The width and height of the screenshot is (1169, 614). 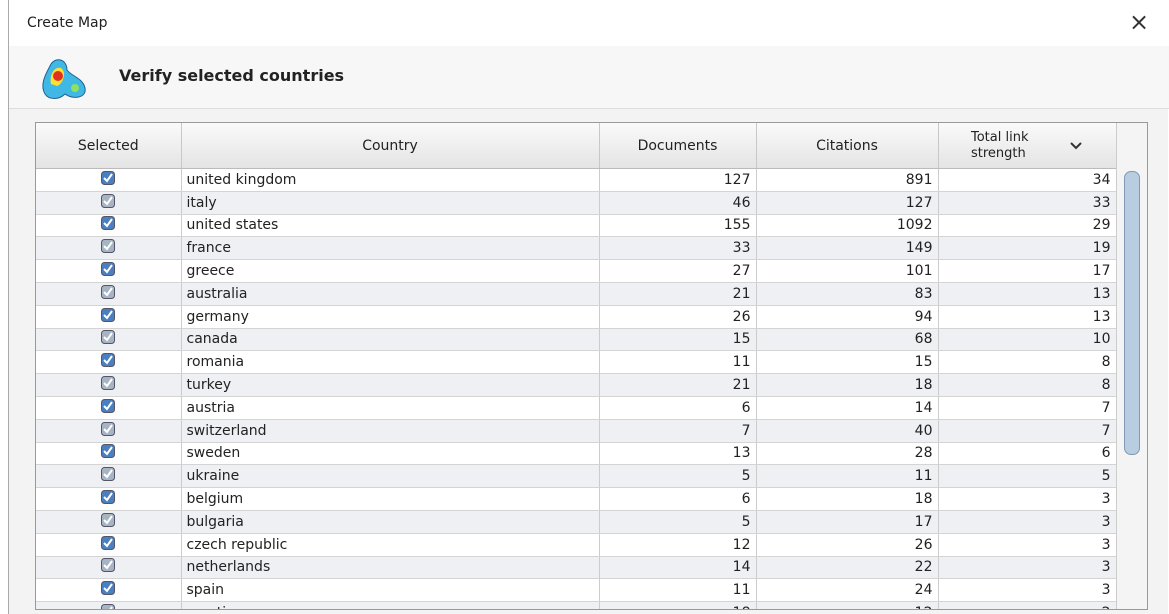 What do you see at coordinates (1027, 431) in the screenshot?
I see `total-link-strength: 7` at bounding box center [1027, 431].